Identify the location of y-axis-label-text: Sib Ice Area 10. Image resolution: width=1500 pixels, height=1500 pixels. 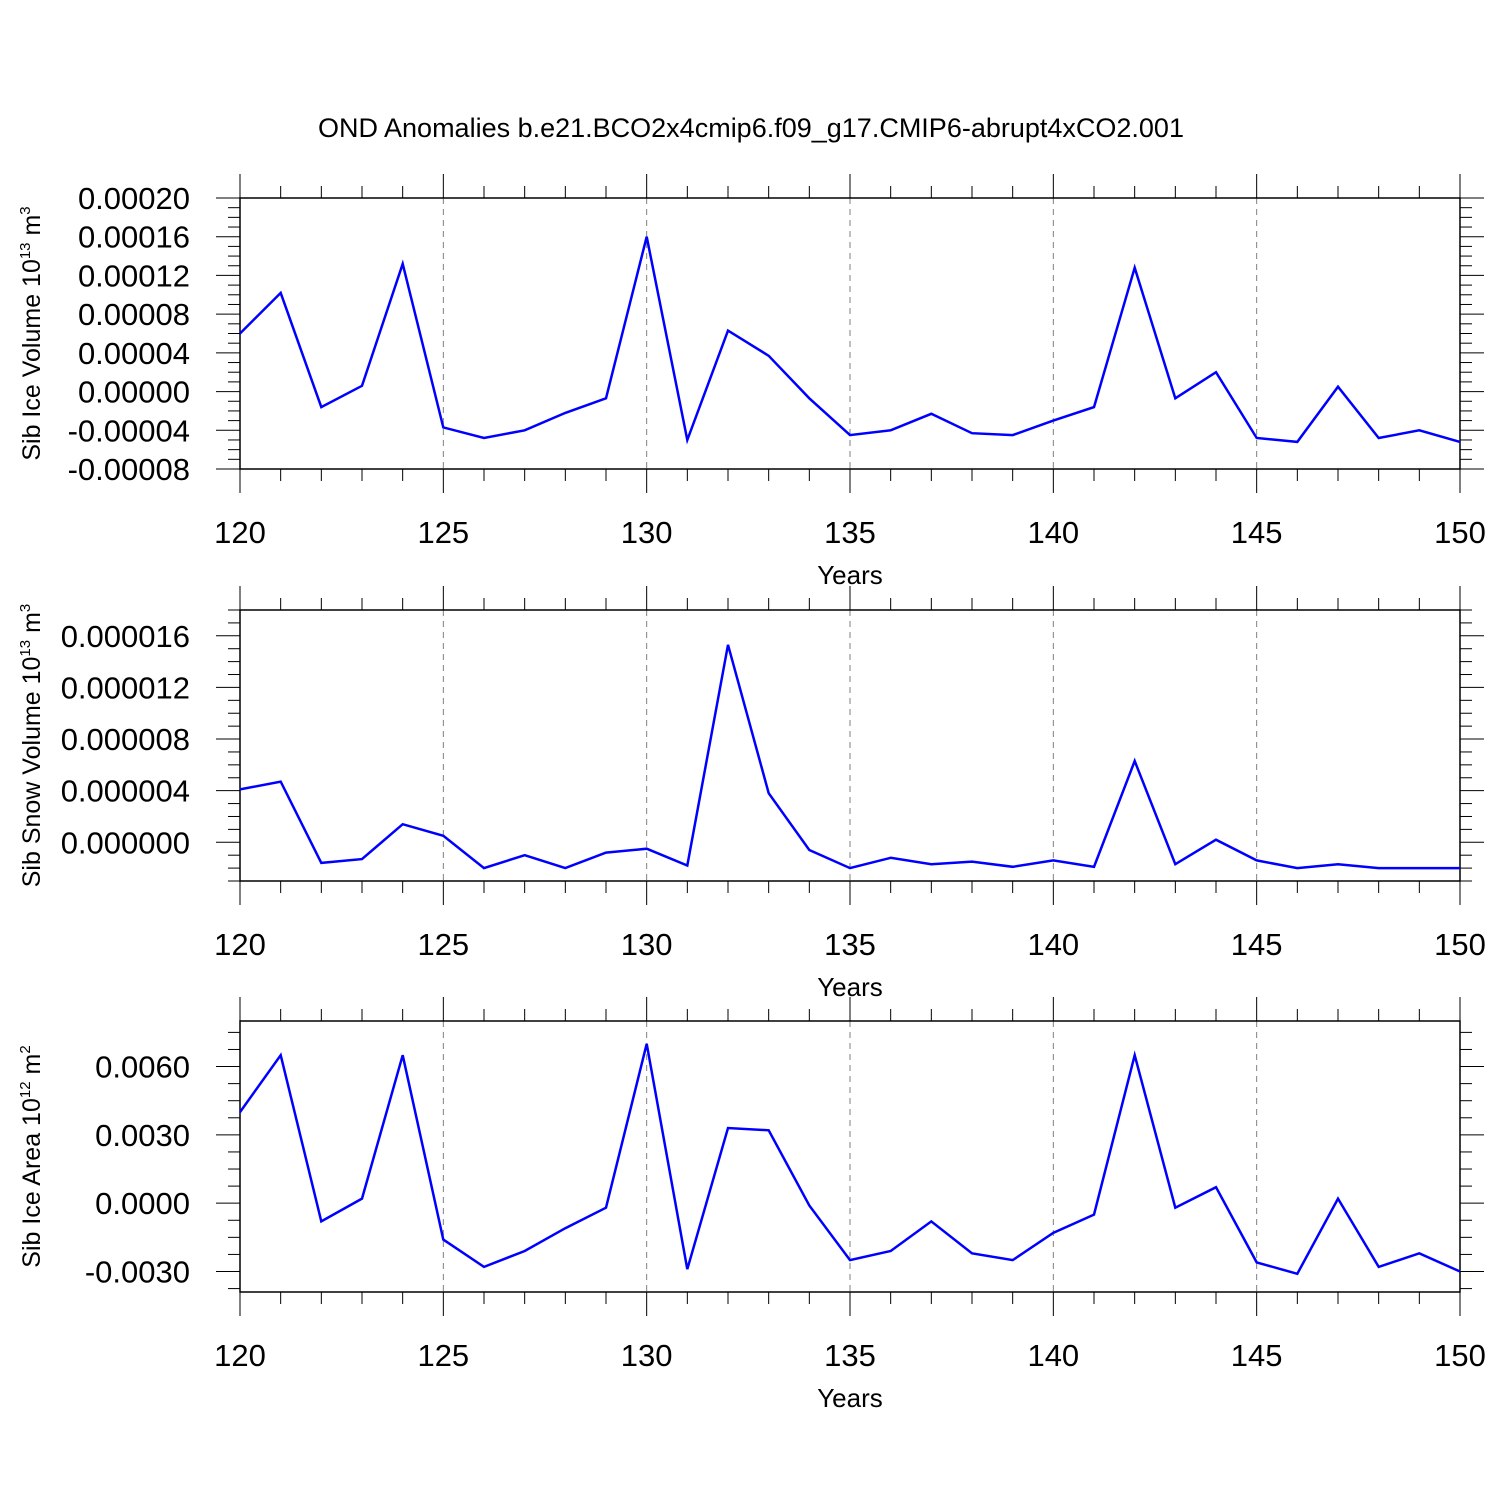
(32, 1183).